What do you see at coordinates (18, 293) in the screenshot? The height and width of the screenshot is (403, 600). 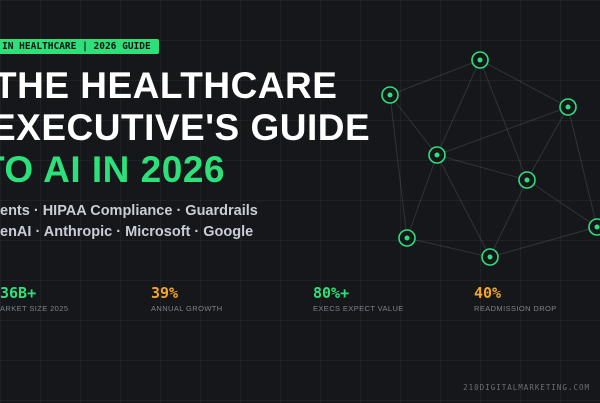 I see `stat-value: 36B+` at bounding box center [18, 293].